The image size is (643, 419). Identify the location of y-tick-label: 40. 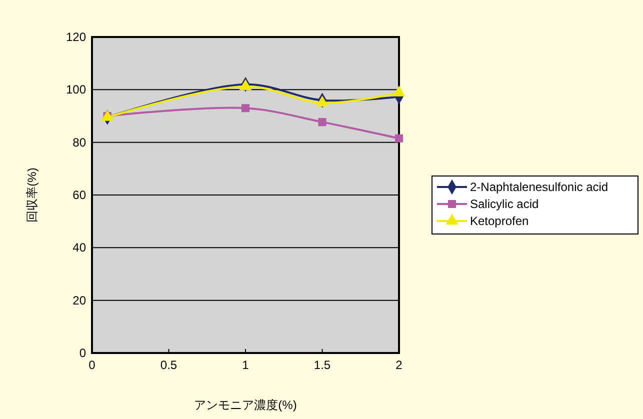
(79, 247).